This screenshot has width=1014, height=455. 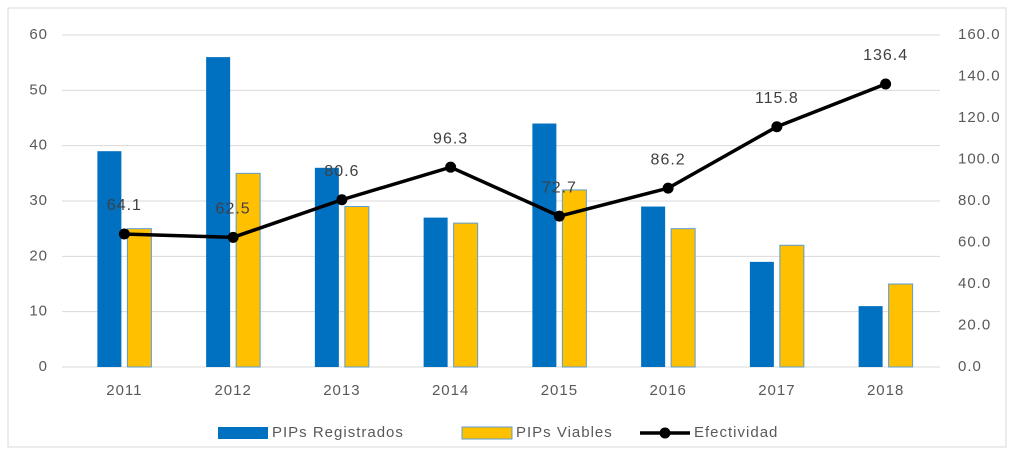 I want to click on data-label: 86.2, so click(x=668, y=159).